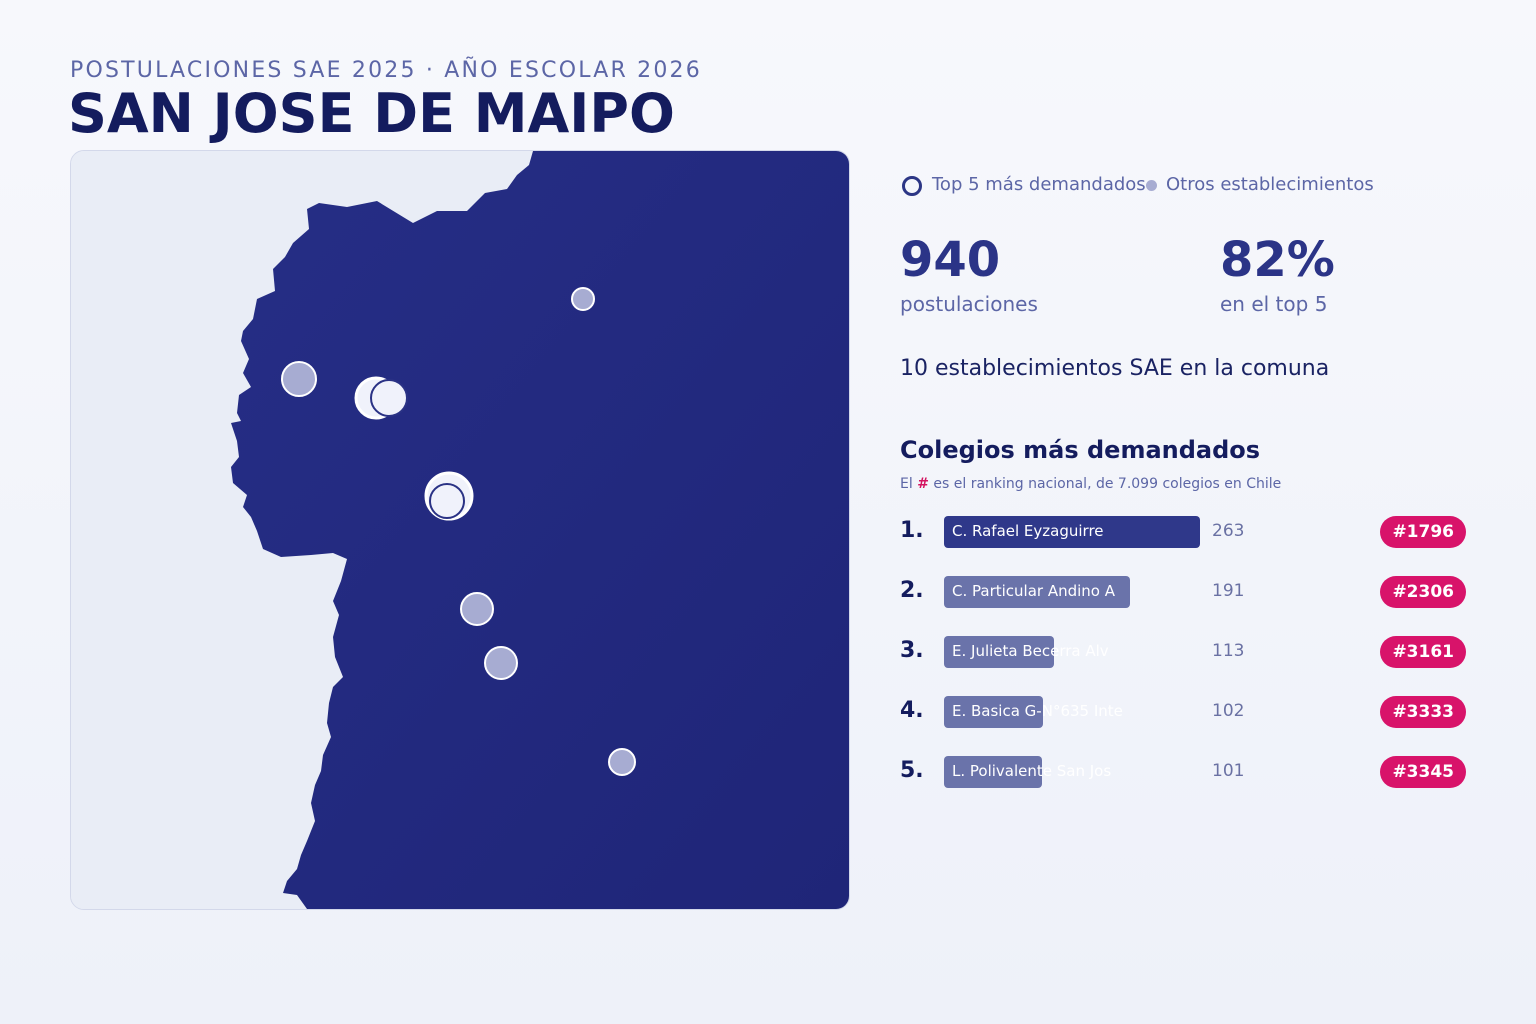 The height and width of the screenshot is (1024, 1536). I want to click on national-rank-badge: #3161, so click(1423, 652).